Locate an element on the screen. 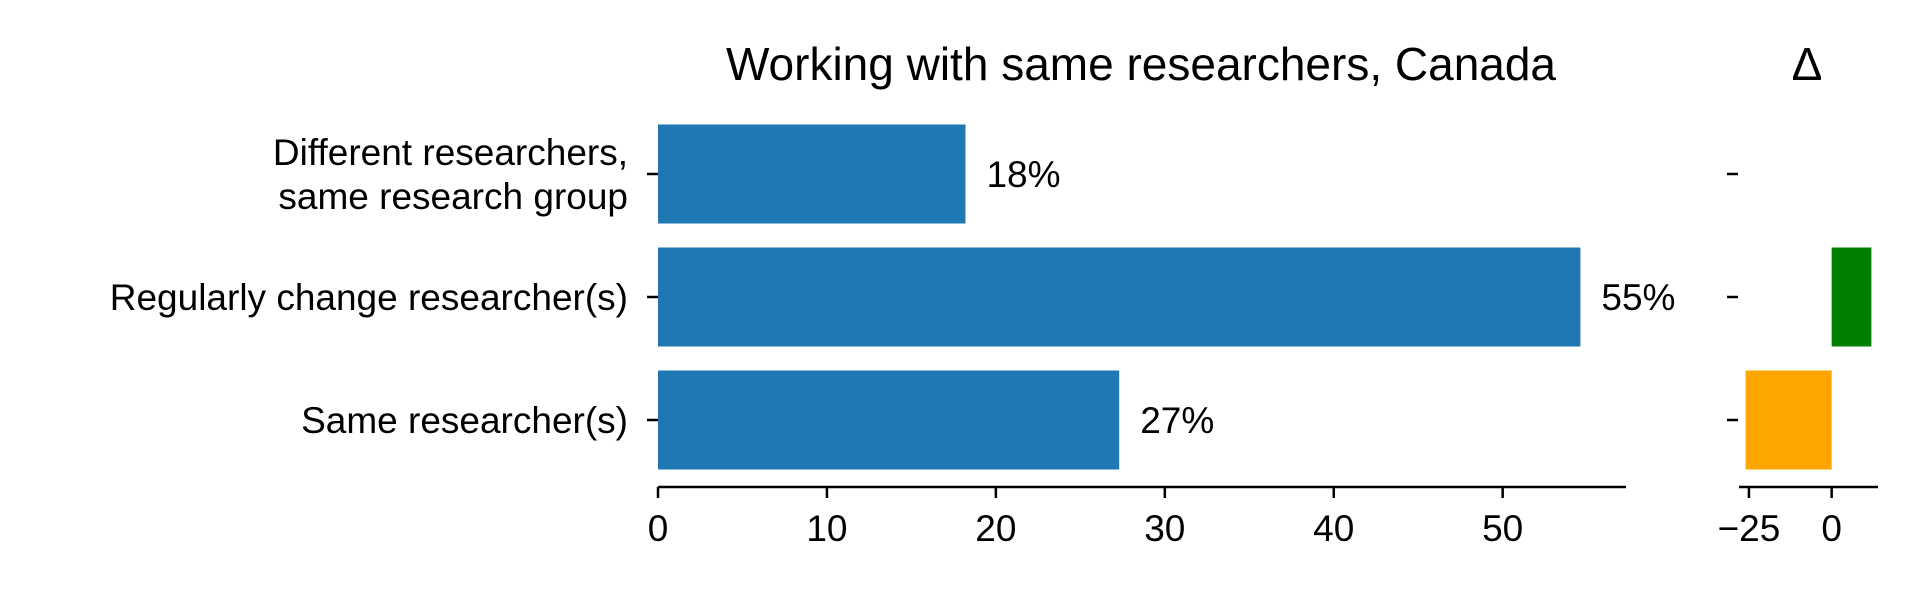 Image resolution: width=1920 pixels, height=600 pixels. x-tick-label-0: 0 is located at coordinates (658, 528).